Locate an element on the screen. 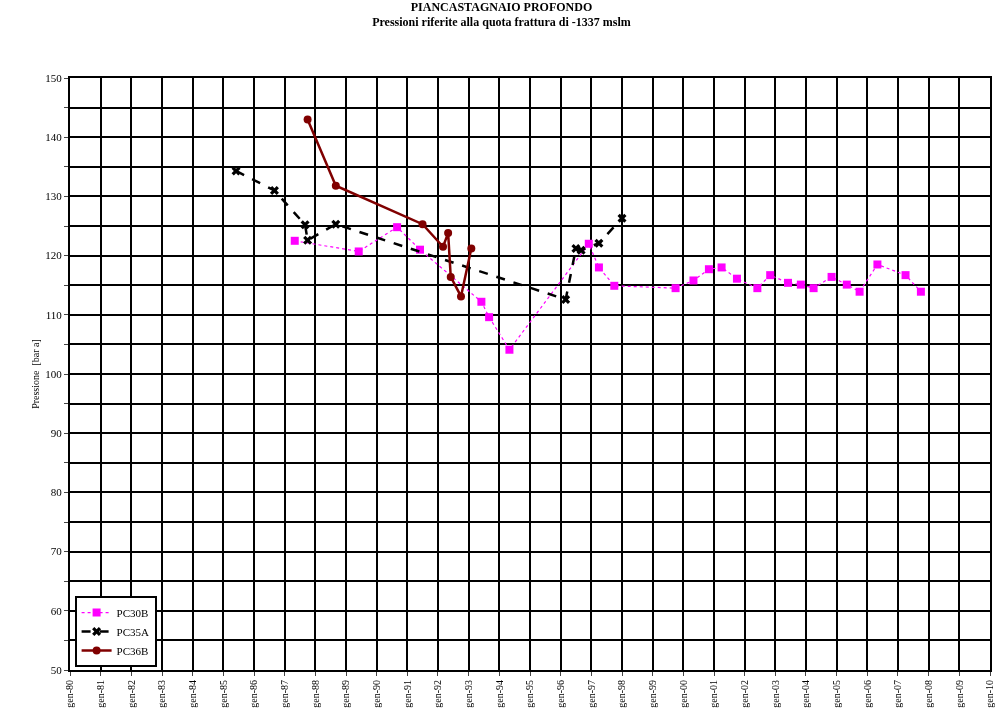  legend-label: PC35A is located at coordinates (133, 631).